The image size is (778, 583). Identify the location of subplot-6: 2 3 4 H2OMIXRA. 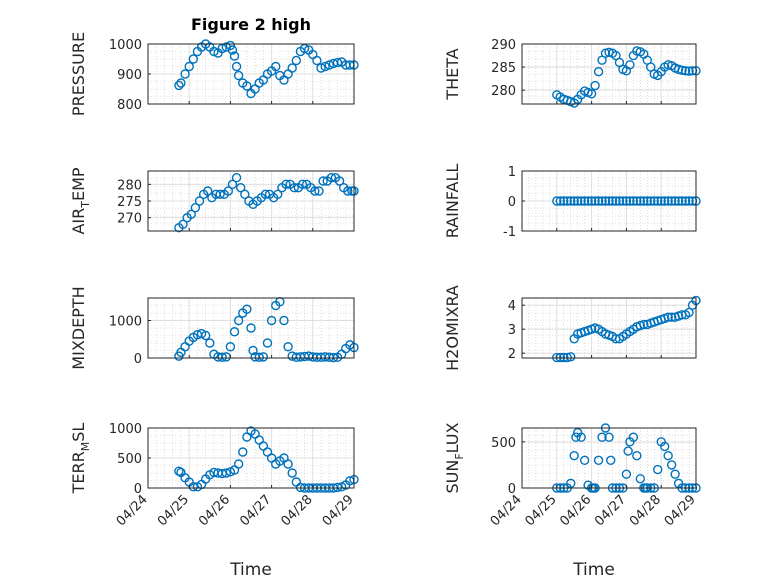
(572, 328).